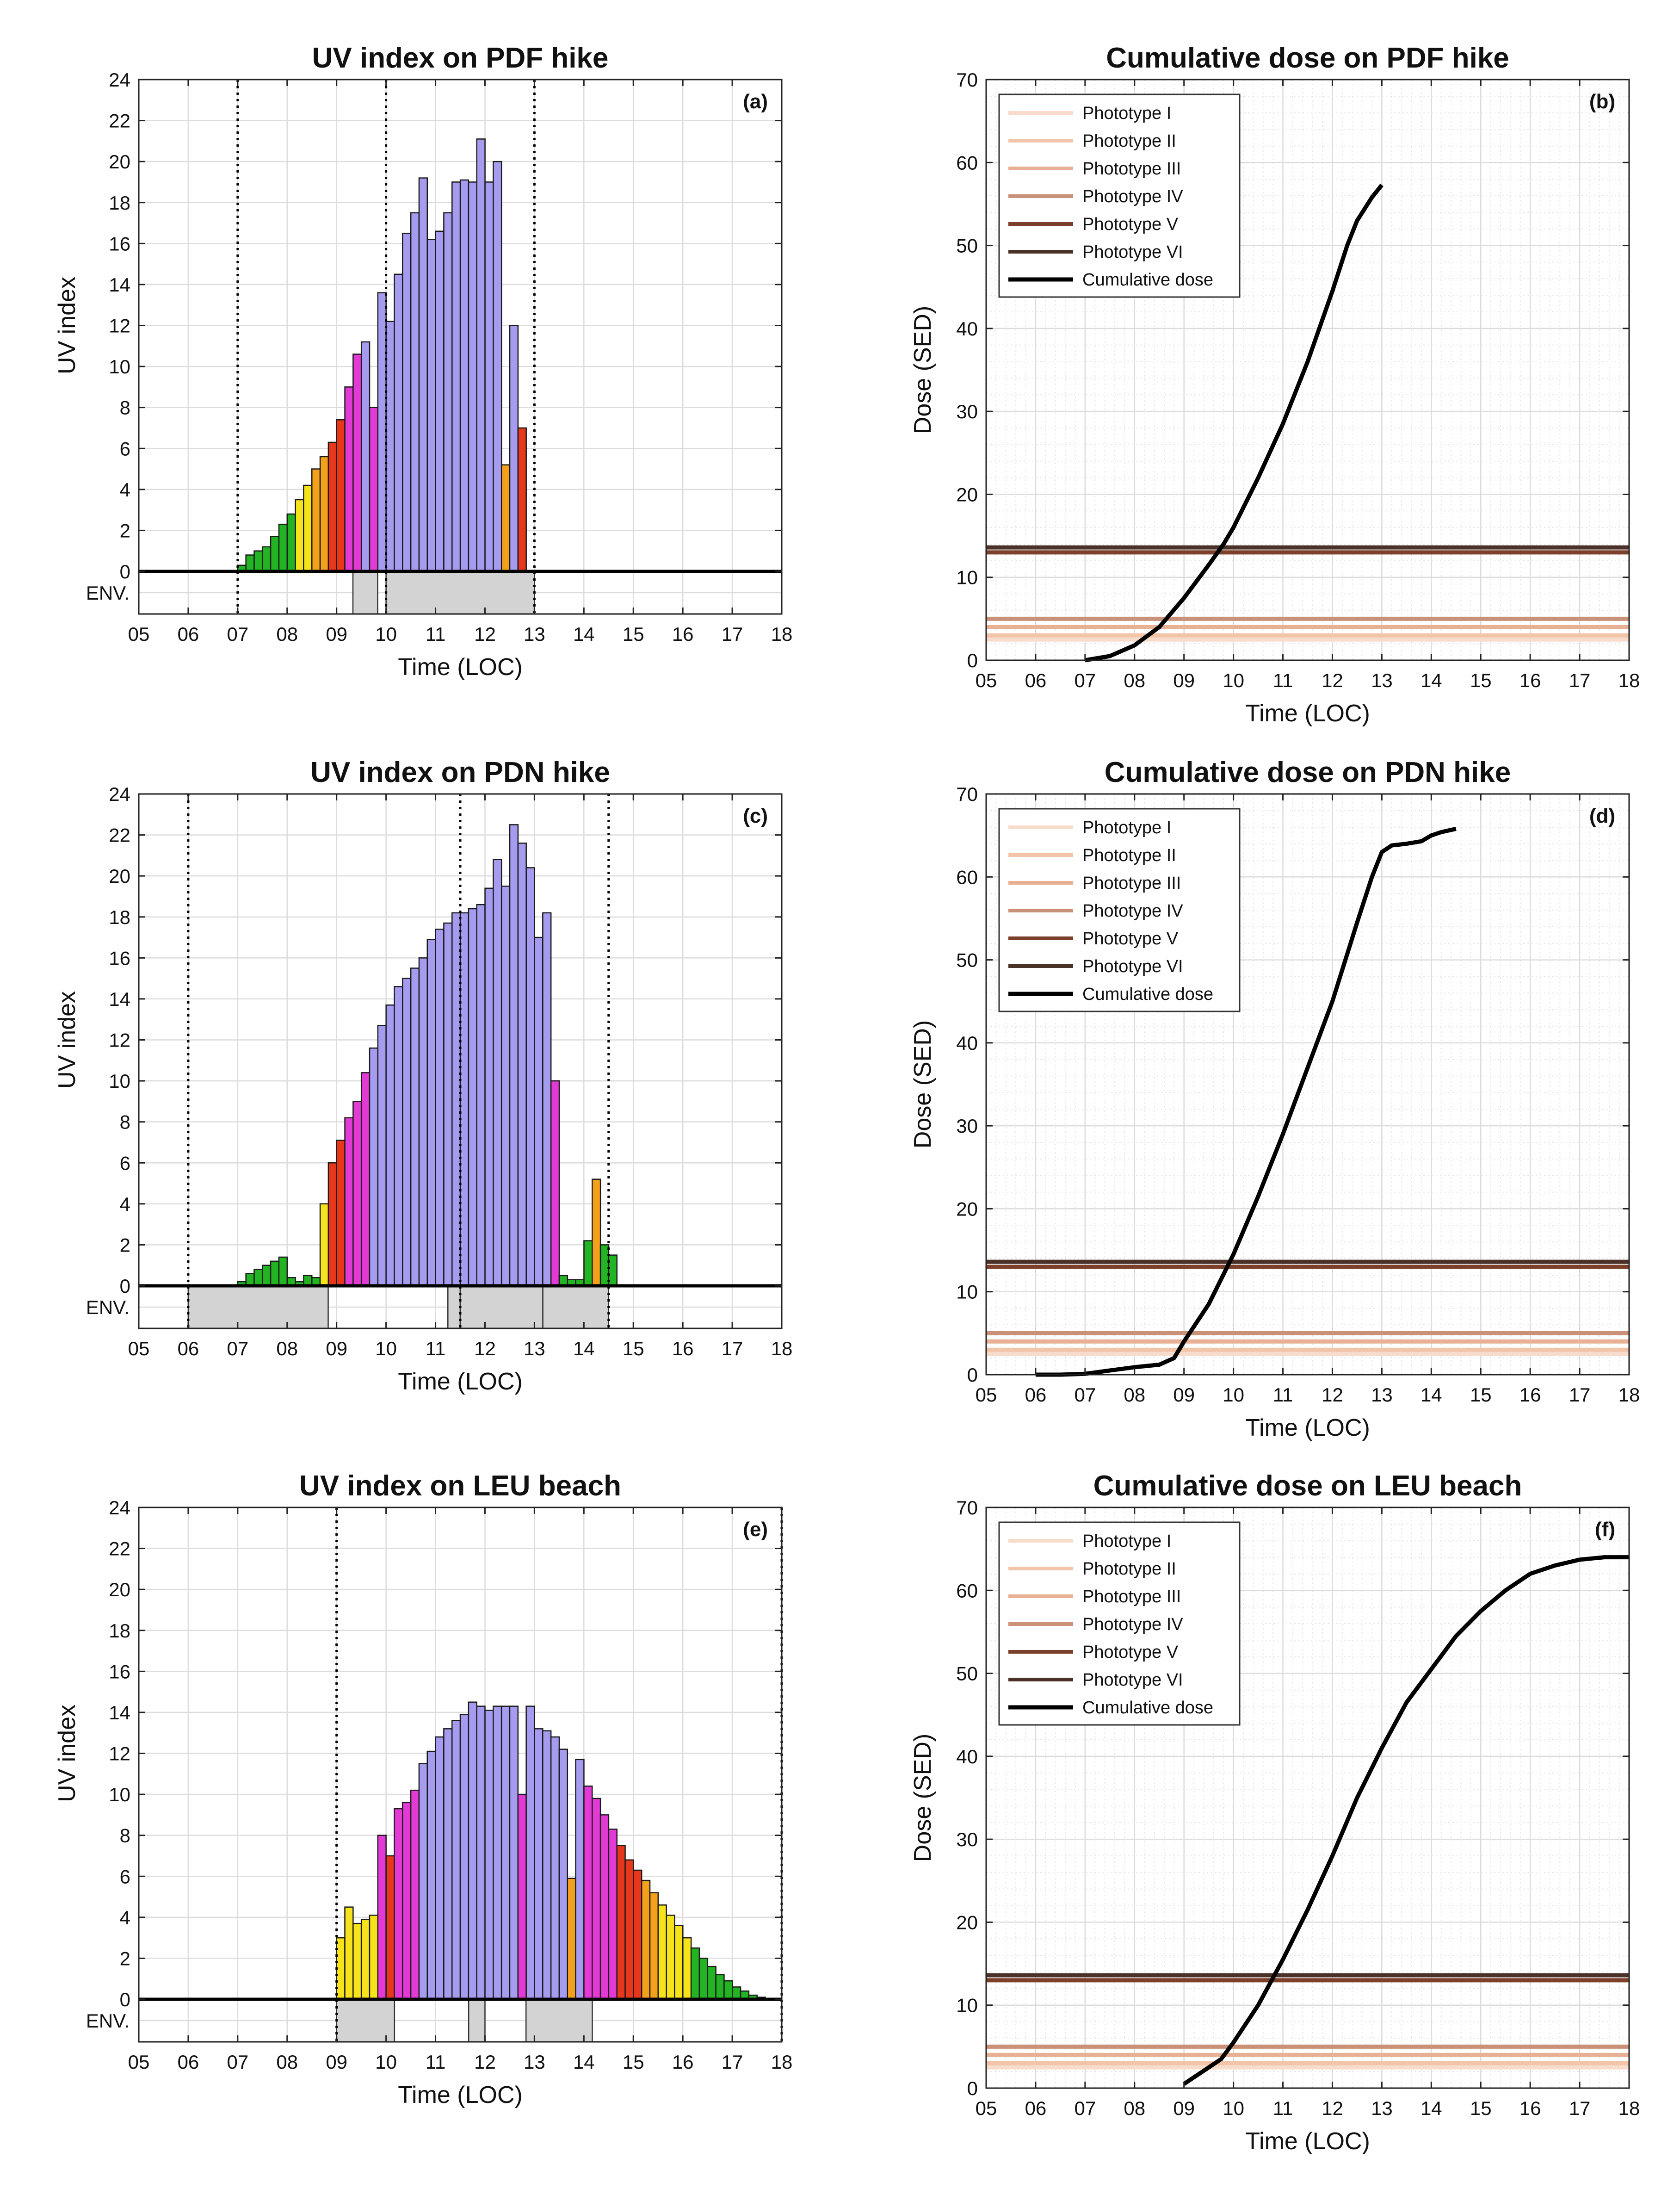 Image resolution: width=1680 pixels, height=2195 pixels. I want to click on y-tick-label: 14, so click(119, 285).